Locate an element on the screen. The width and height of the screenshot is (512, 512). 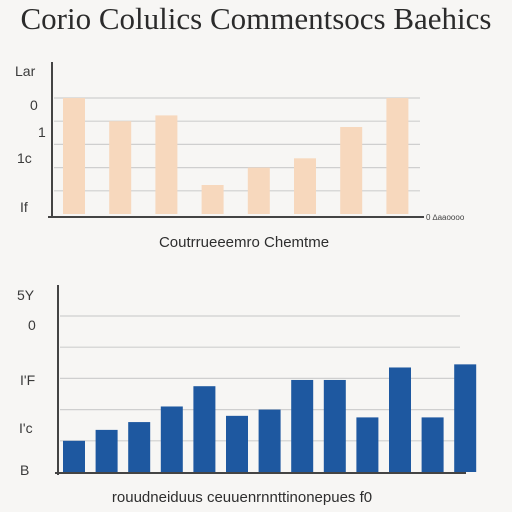
top-chart-tick-label: 1 is located at coordinates (42, 132).